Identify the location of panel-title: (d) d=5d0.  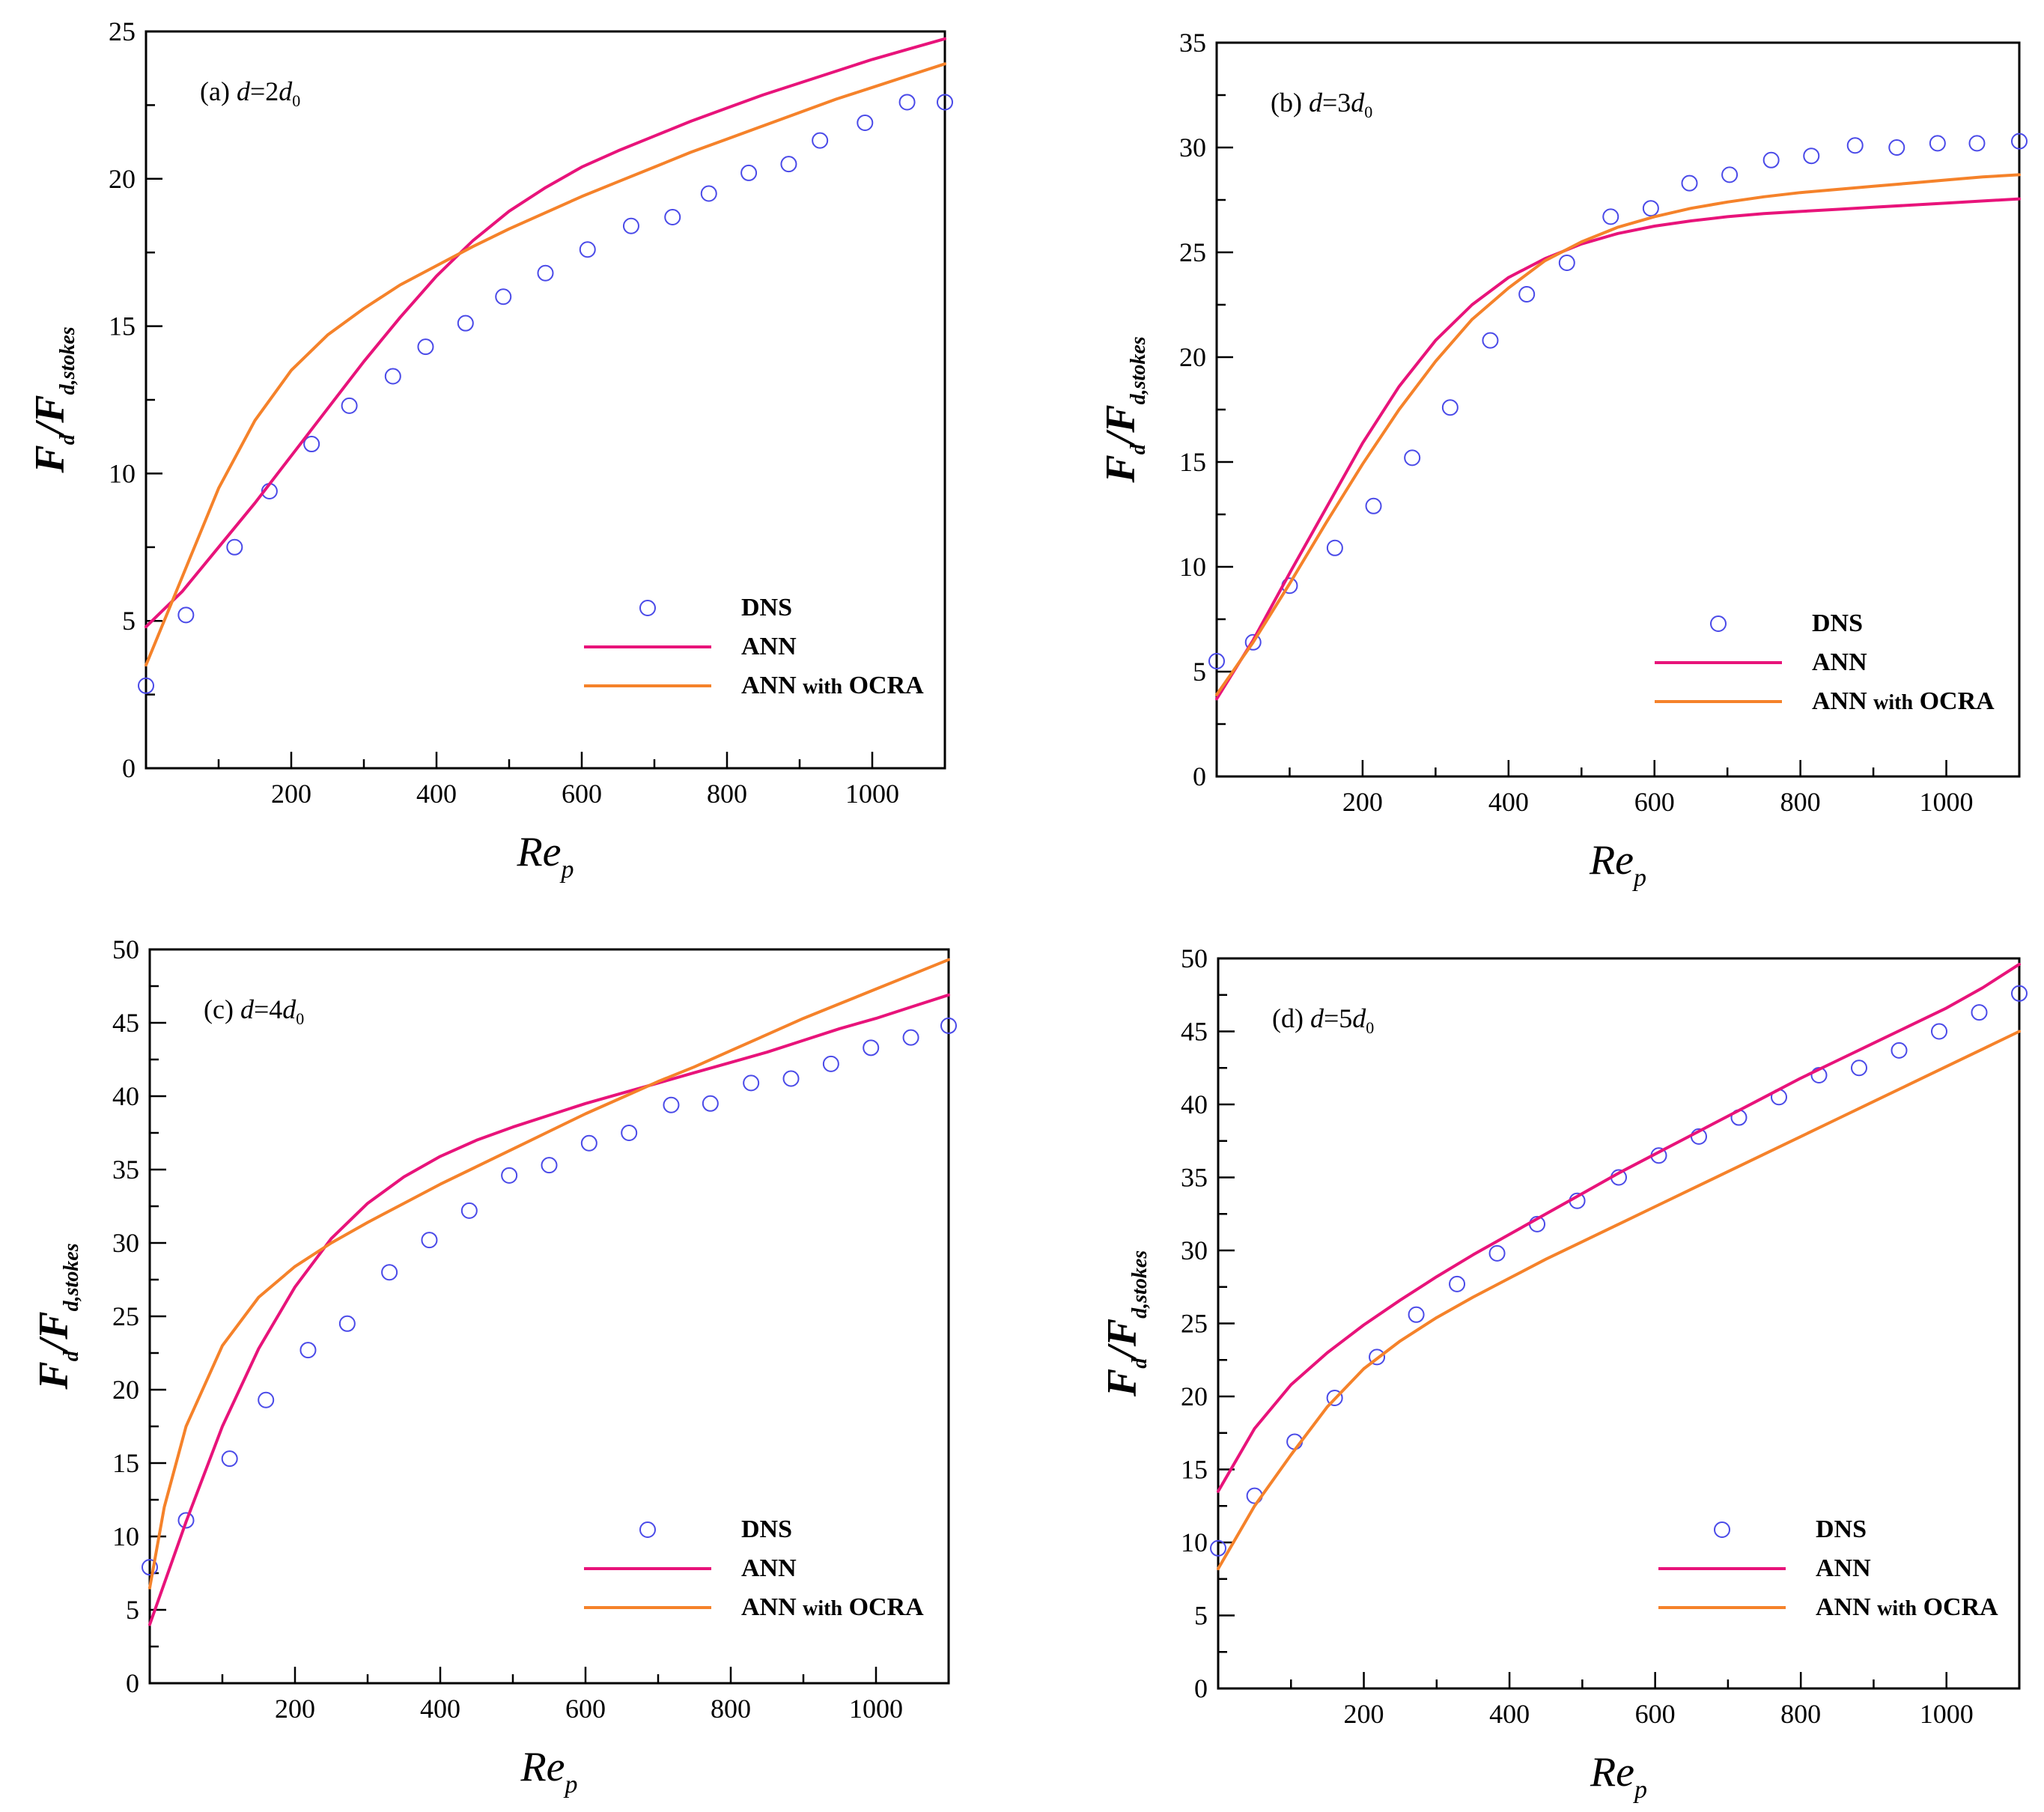
(1323, 1020).